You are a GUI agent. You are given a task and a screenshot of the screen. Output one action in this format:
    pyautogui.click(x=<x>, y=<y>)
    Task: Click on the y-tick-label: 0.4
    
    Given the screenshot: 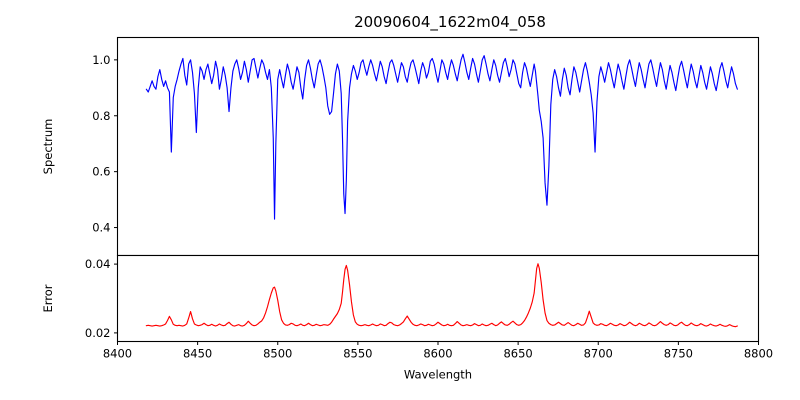 What is the action you would take?
    pyautogui.click(x=101, y=228)
    